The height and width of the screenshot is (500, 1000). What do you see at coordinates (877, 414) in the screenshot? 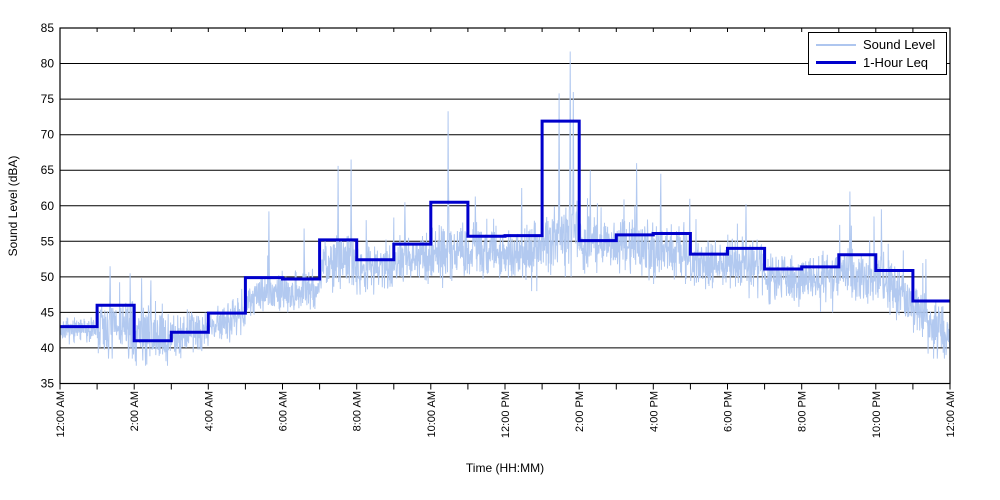
I see `svg-text: 10:00 PM` at bounding box center [877, 414].